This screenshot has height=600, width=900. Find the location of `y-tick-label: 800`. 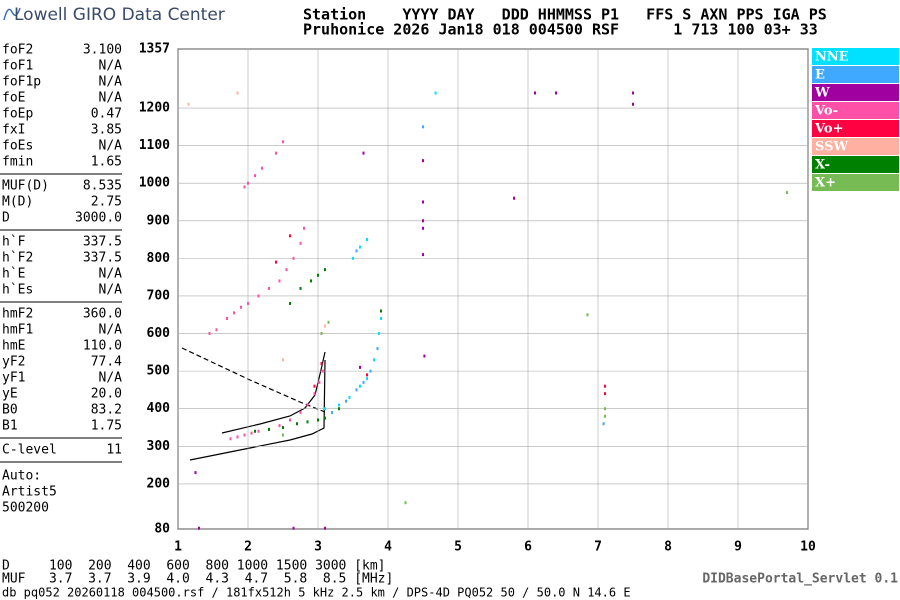

y-tick-label: 800 is located at coordinates (159, 258).